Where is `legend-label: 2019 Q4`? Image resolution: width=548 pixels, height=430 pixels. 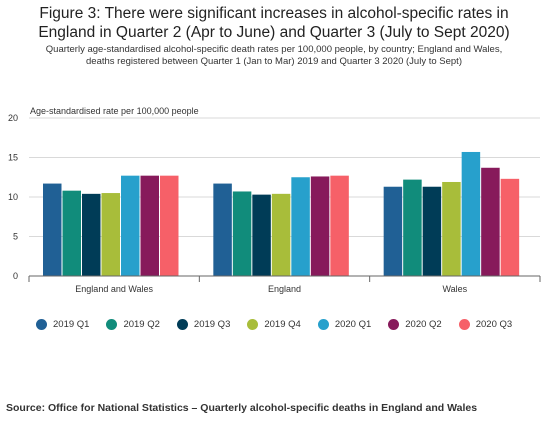 legend-label: 2019 Q4 is located at coordinates (282, 324).